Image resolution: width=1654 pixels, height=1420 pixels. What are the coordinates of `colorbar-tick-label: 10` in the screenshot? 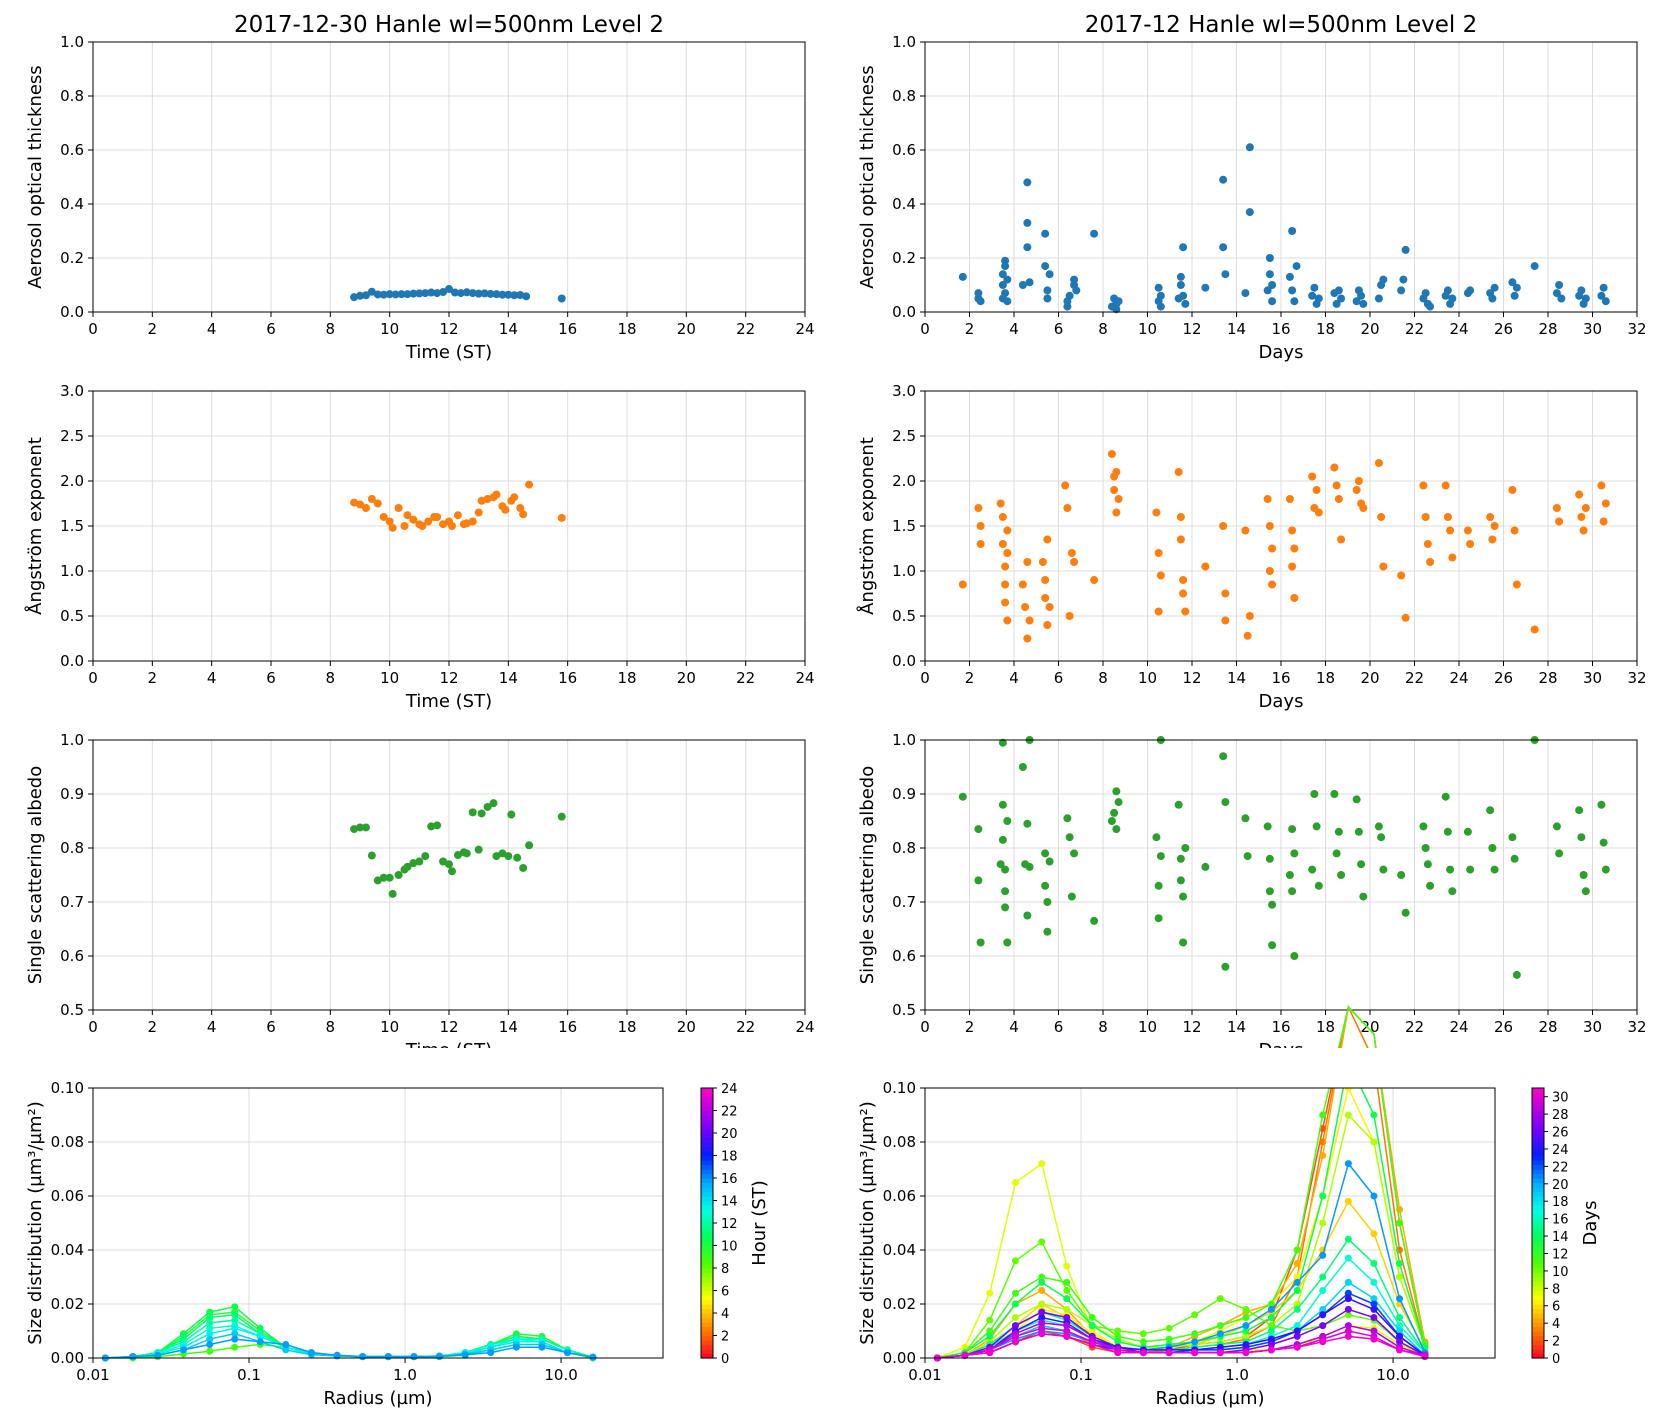 It's located at (729, 1247).